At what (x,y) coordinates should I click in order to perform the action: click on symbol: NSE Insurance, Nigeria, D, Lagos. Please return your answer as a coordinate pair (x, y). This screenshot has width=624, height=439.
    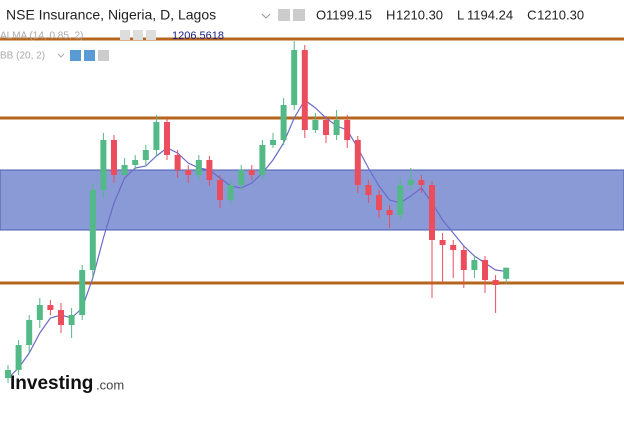
    Looking at the image, I should click on (111, 15).